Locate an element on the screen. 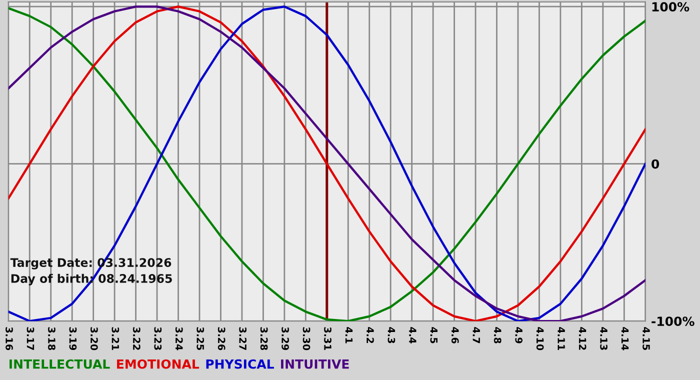 This screenshot has height=380, width=700. x-tick-label: 3.17 is located at coordinates (30, 338).